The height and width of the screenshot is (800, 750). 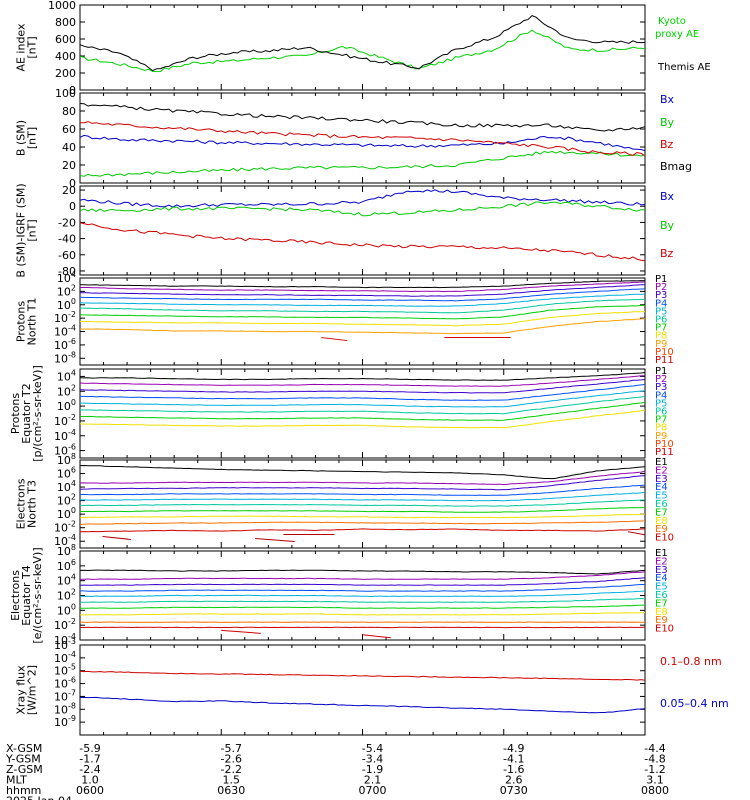 I want to click on legend-entry: P1, so click(x=661, y=279).